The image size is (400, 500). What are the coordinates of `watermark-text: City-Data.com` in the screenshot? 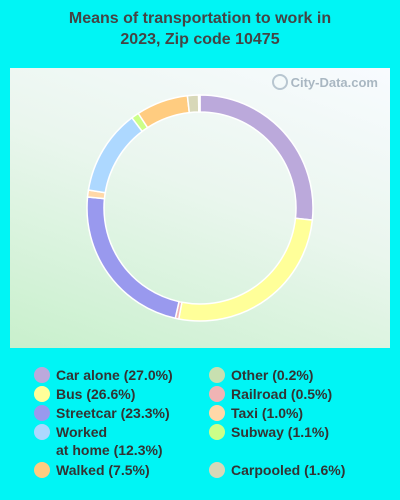 It's located at (334, 82).